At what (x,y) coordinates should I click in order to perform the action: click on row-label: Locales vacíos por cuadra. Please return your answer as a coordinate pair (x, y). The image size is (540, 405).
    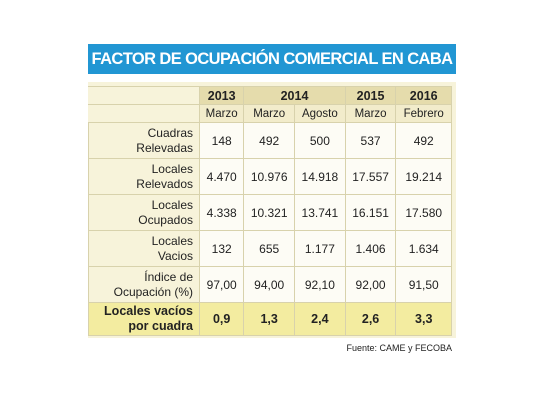
    Looking at the image, I should click on (144, 319).